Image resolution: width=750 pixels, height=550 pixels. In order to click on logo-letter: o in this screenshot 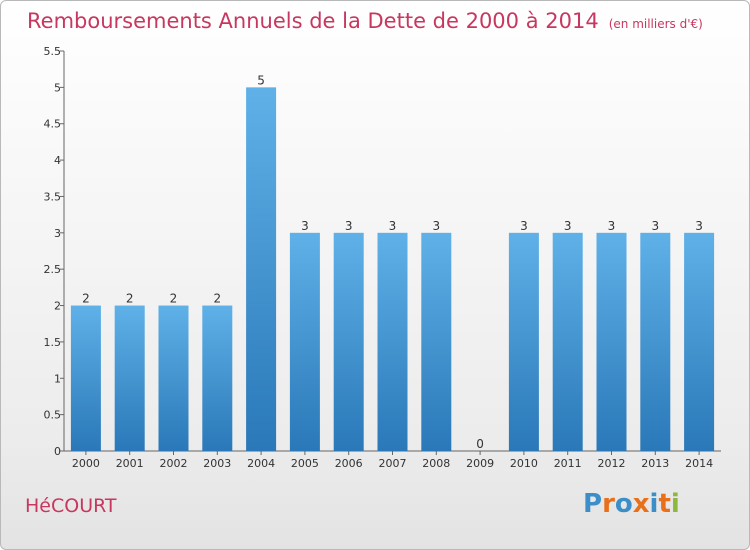, I will do `click(623, 504)`.